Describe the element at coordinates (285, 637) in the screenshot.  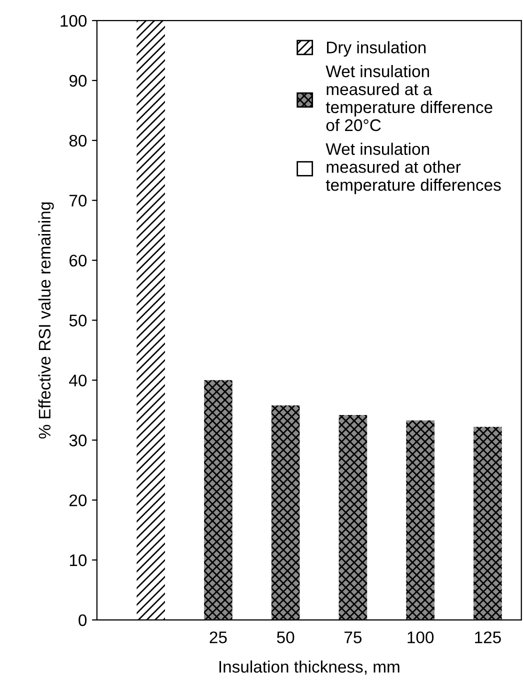
I see `x-tick-label: 50` at that location.